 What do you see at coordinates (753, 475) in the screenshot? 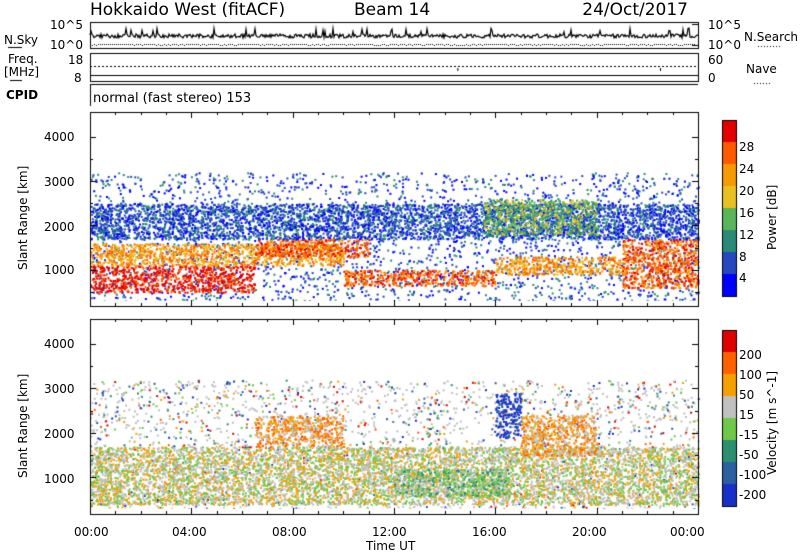
I see `velocity-cbar-tick-m100: -100` at bounding box center [753, 475].